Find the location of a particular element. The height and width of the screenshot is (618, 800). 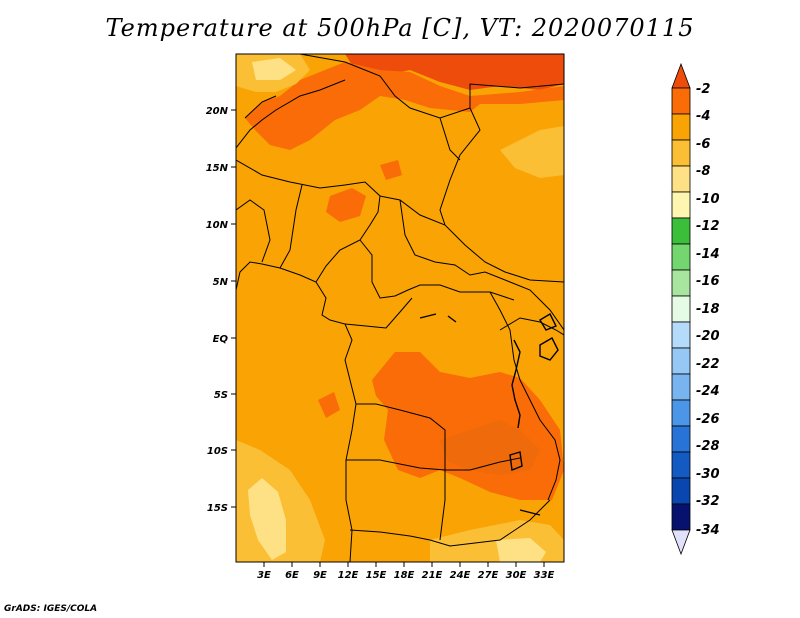

lon-label-9e: 9E is located at coordinates (320, 575).